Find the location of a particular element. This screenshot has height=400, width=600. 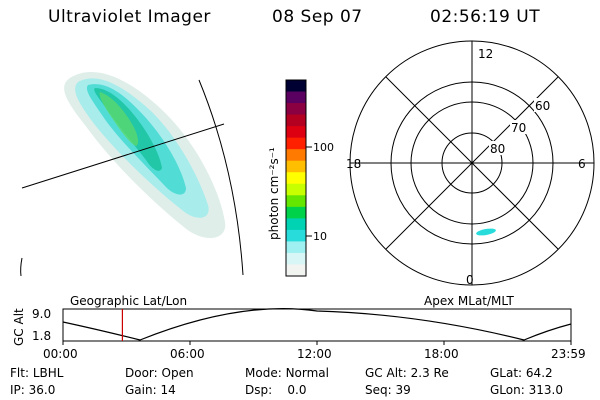

info-mode: Mode: Normal is located at coordinates (287, 373).